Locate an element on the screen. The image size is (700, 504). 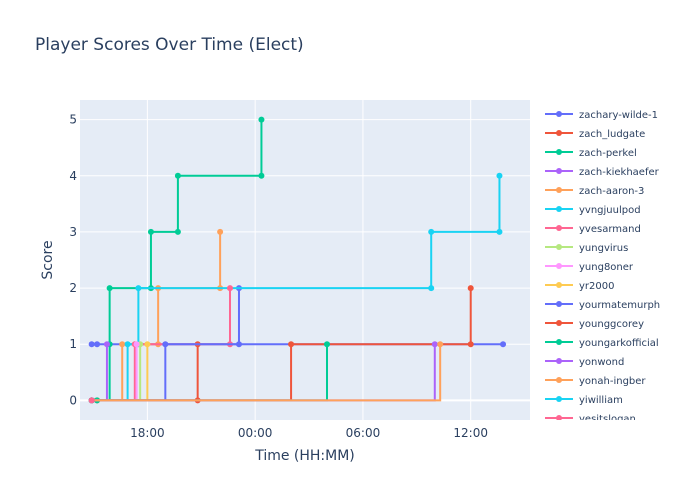
legend-label: zachary-wilde-1 is located at coordinates (618, 115).